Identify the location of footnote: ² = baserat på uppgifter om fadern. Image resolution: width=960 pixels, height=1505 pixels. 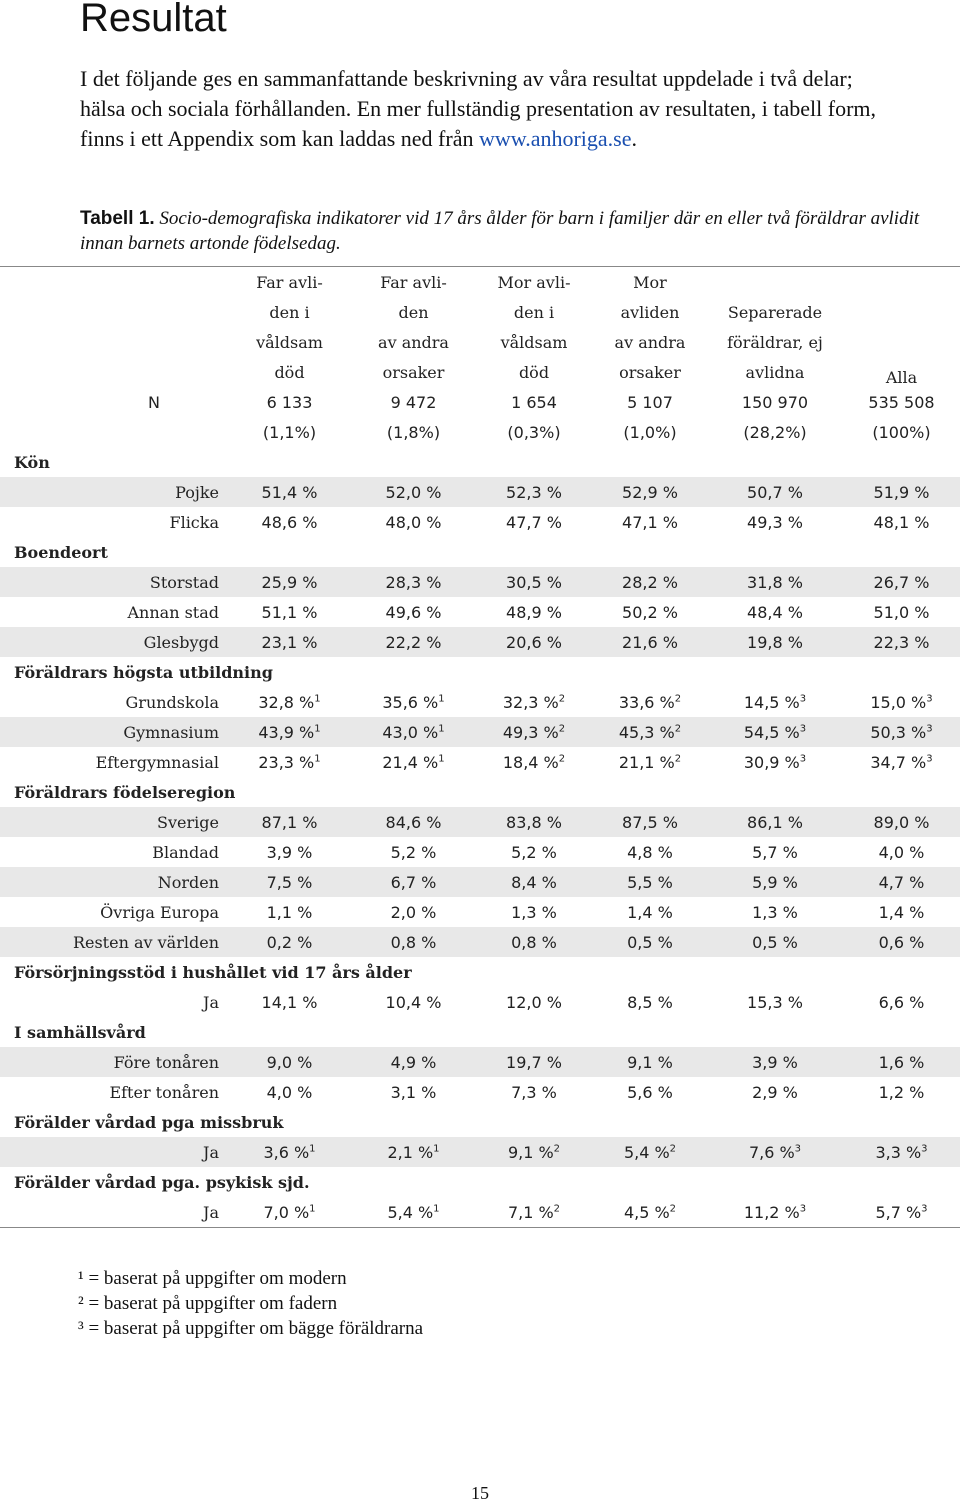
(208, 1303).